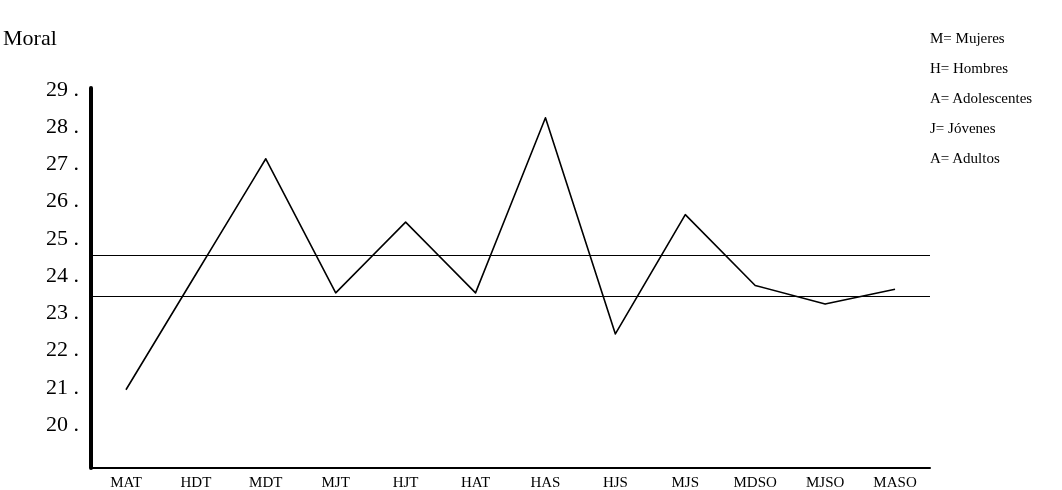  I want to click on y-tick-label: 20 ., so click(62, 423).